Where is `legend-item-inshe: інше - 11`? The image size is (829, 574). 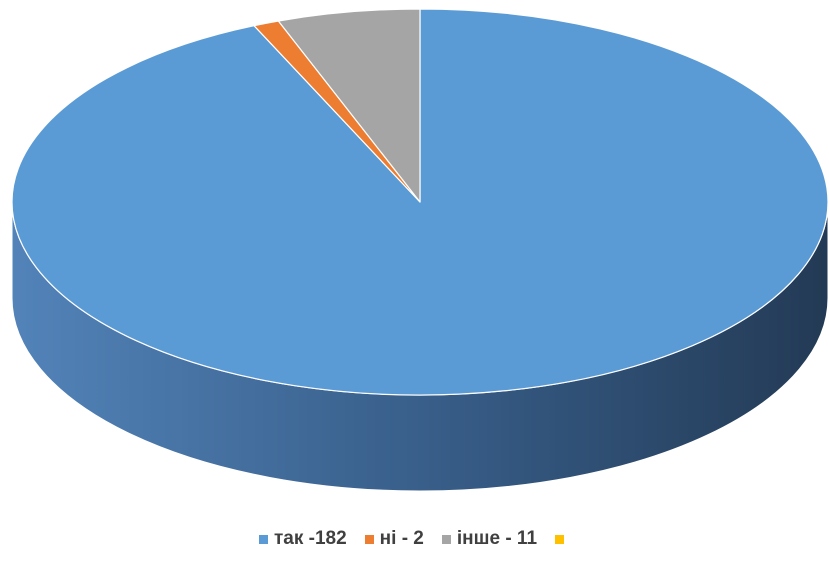 legend-item-inshe: інше - 11 is located at coordinates (489, 539).